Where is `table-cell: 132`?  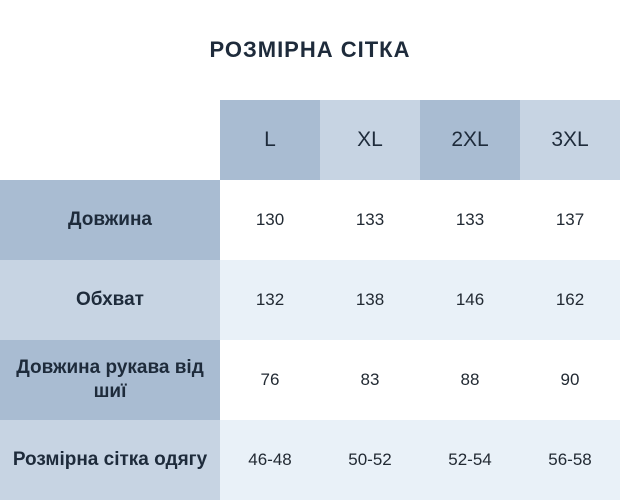
table-cell: 132 is located at coordinates (270, 300).